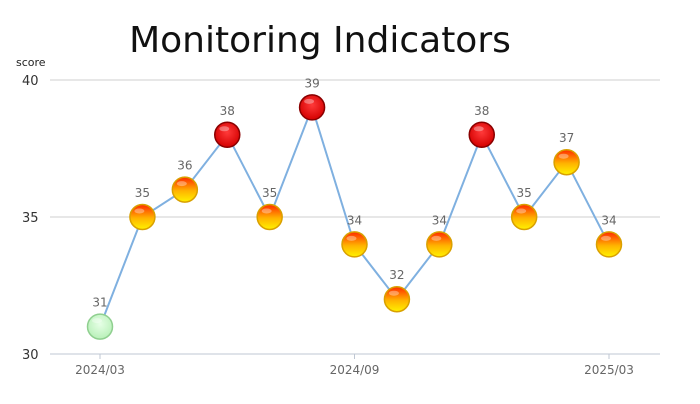  Describe the element at coordinates (355, 356) in the screenshot. I see `axes` at that location.